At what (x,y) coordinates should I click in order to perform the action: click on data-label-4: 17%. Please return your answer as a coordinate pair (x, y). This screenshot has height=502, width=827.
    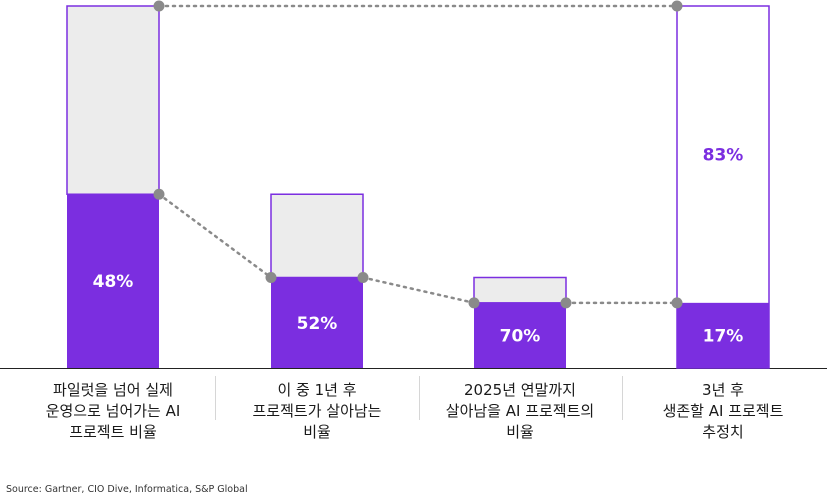
    Looking at the image, I should click on (723, 336).